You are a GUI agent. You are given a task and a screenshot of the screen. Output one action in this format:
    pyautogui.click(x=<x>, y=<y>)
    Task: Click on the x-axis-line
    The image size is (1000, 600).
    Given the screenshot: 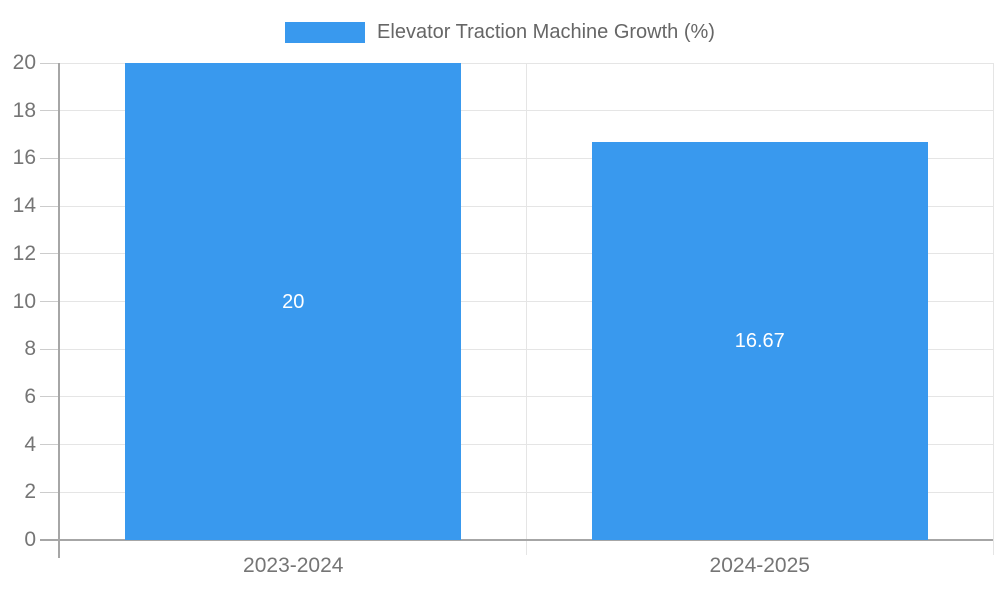 What is the action you would take?
    pyautogui.click(x=516, y=540)
    